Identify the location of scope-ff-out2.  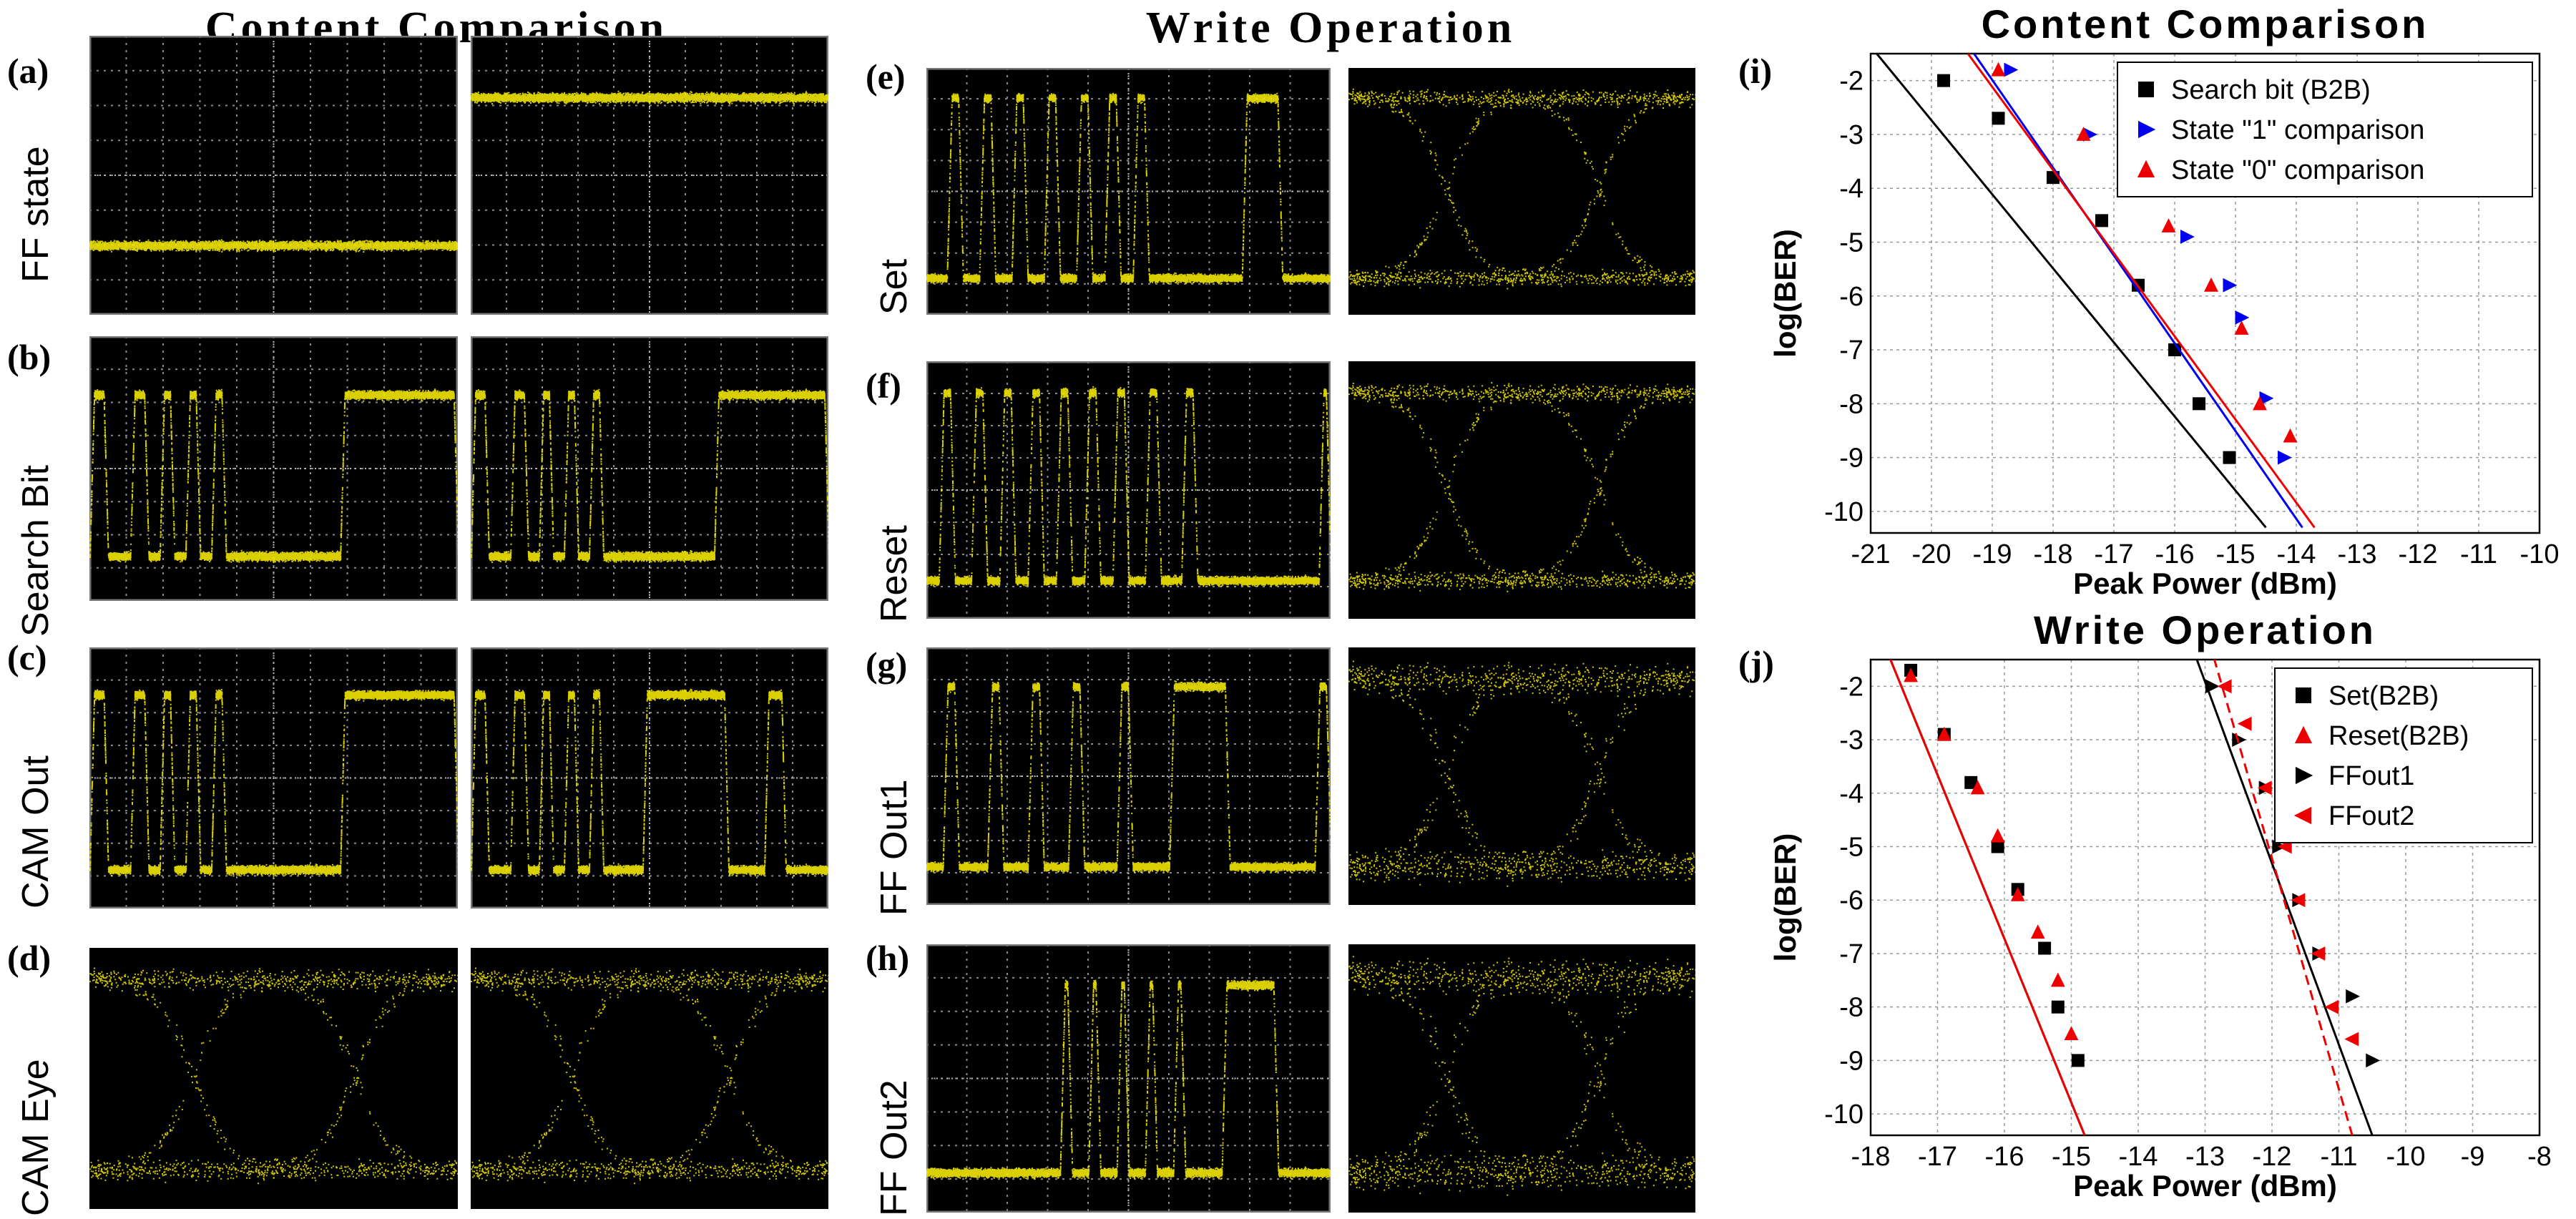
(1128, 1078).